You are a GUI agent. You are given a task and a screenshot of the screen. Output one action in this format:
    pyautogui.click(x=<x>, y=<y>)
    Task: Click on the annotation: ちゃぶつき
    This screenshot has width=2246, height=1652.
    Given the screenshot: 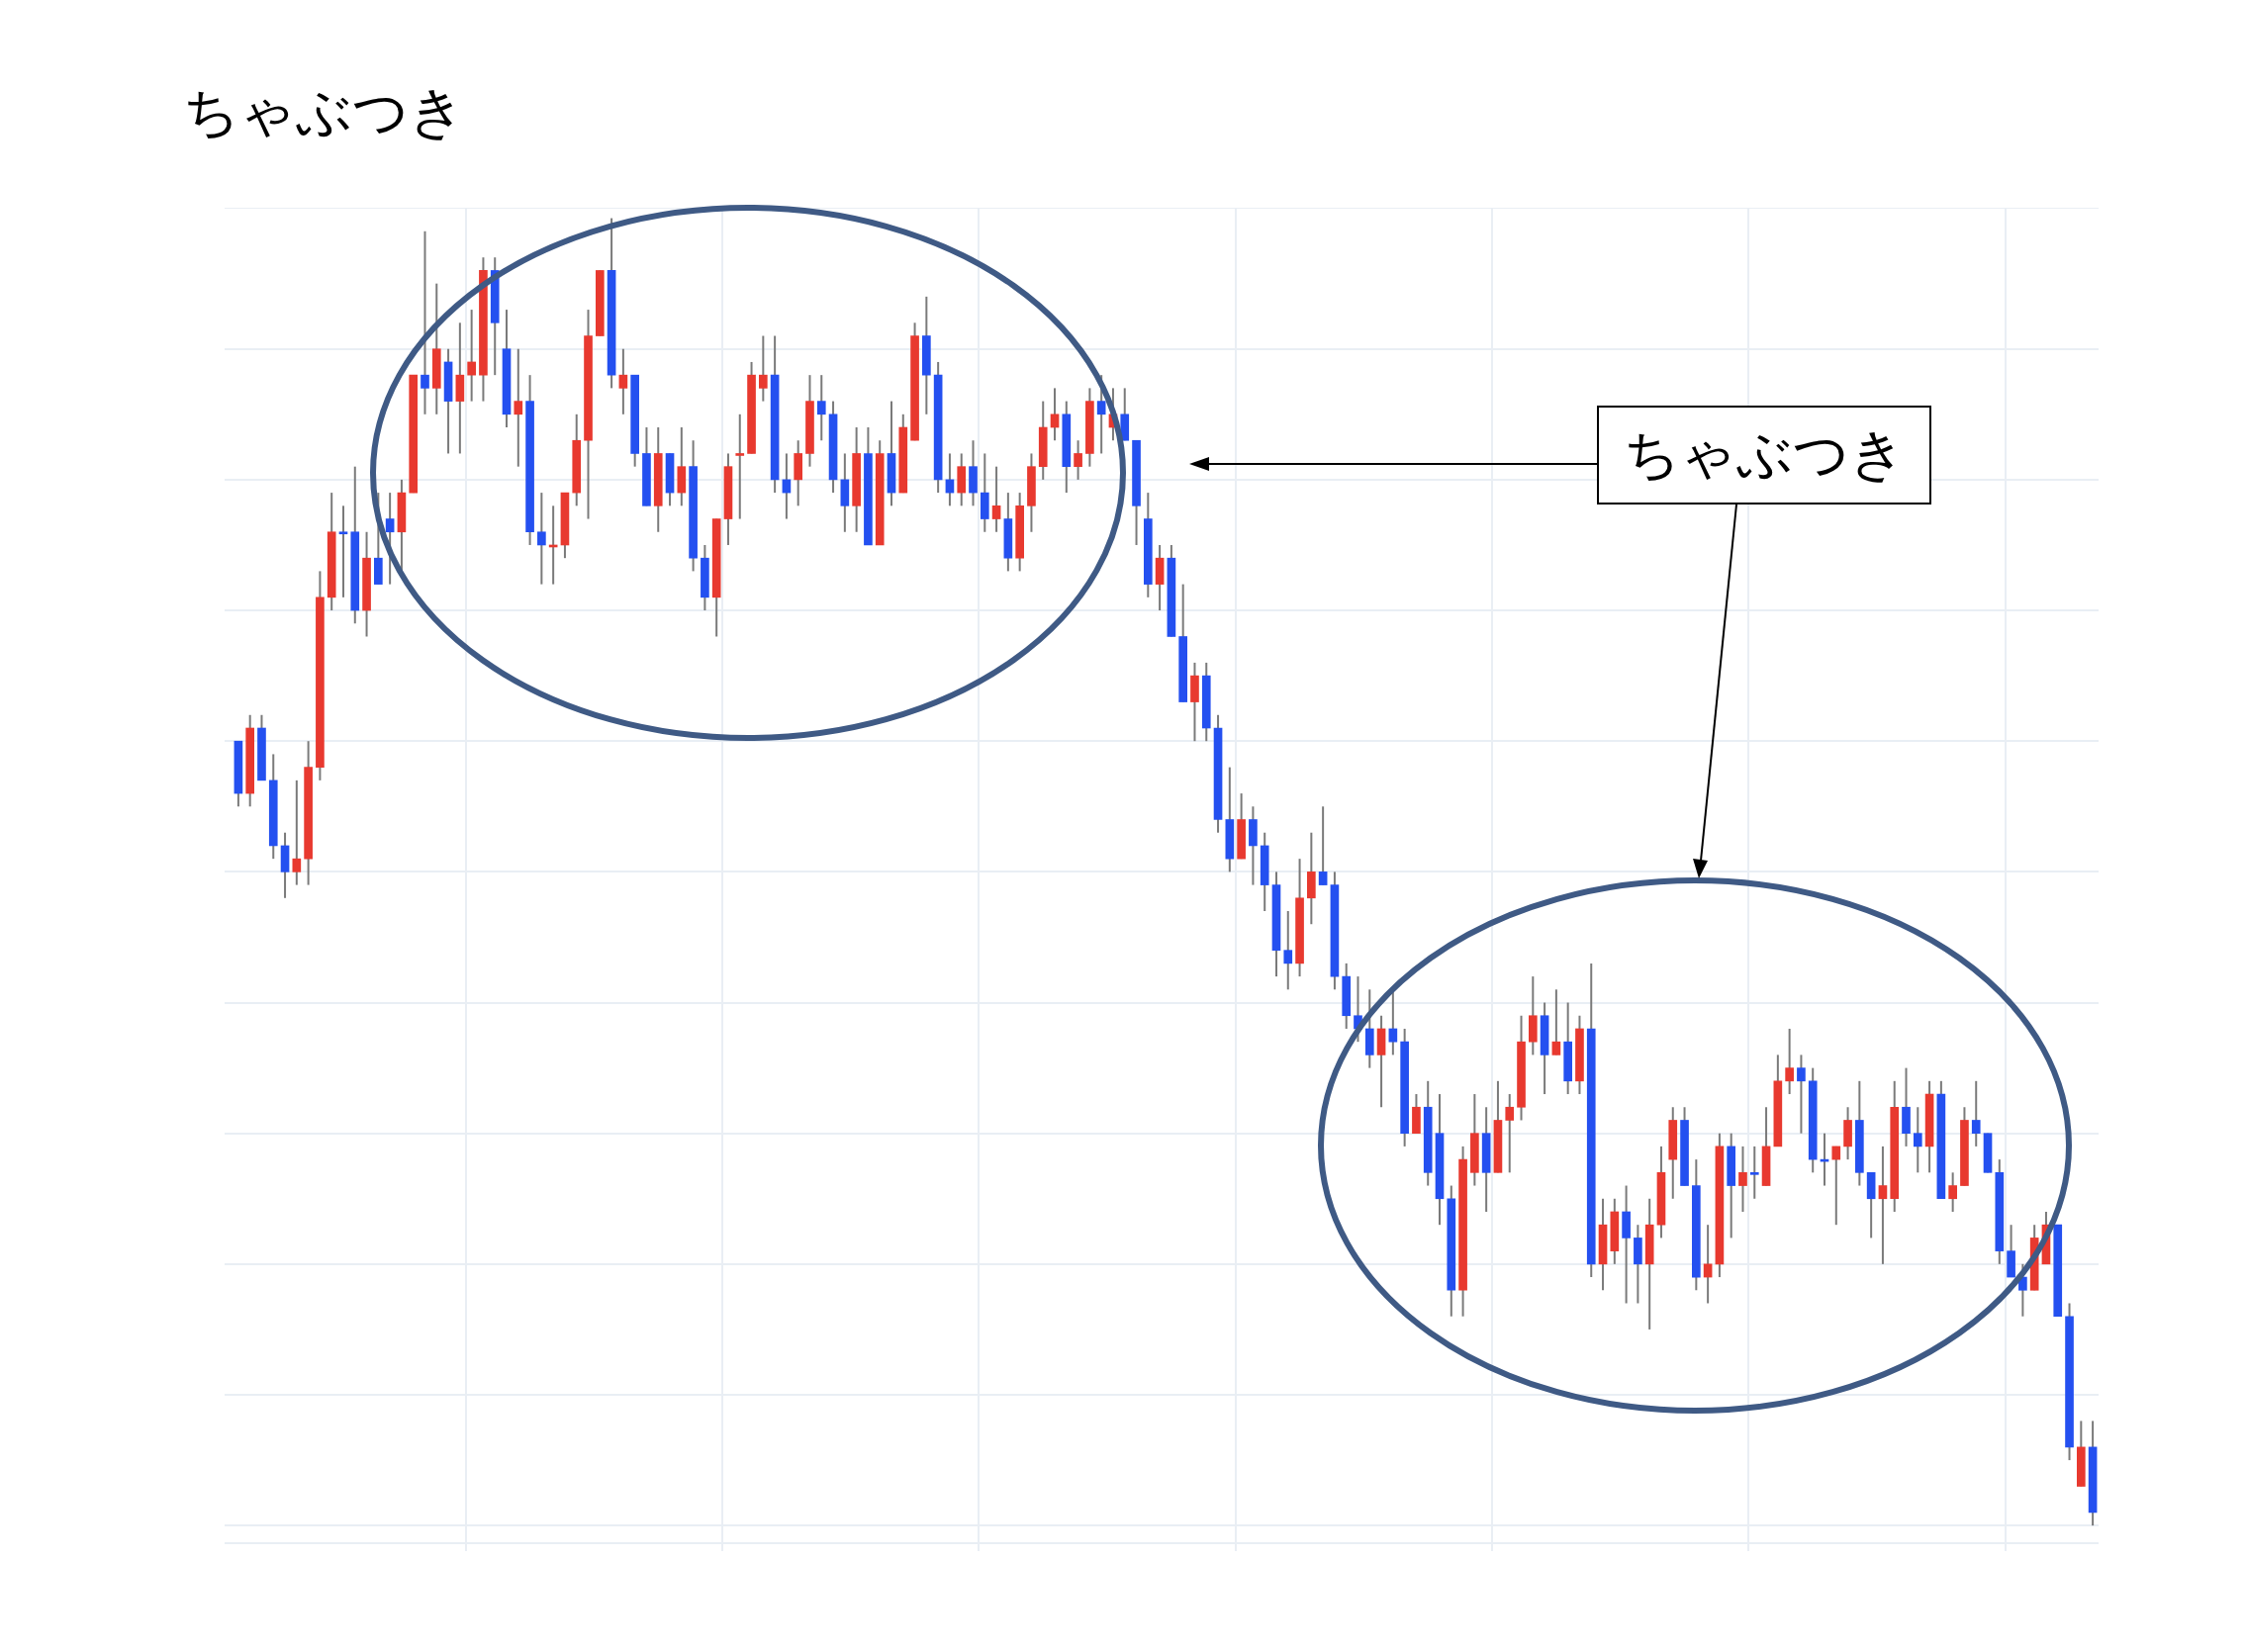 What is the action you would take?
    pyautogui.click(x=1764, y=455)
    